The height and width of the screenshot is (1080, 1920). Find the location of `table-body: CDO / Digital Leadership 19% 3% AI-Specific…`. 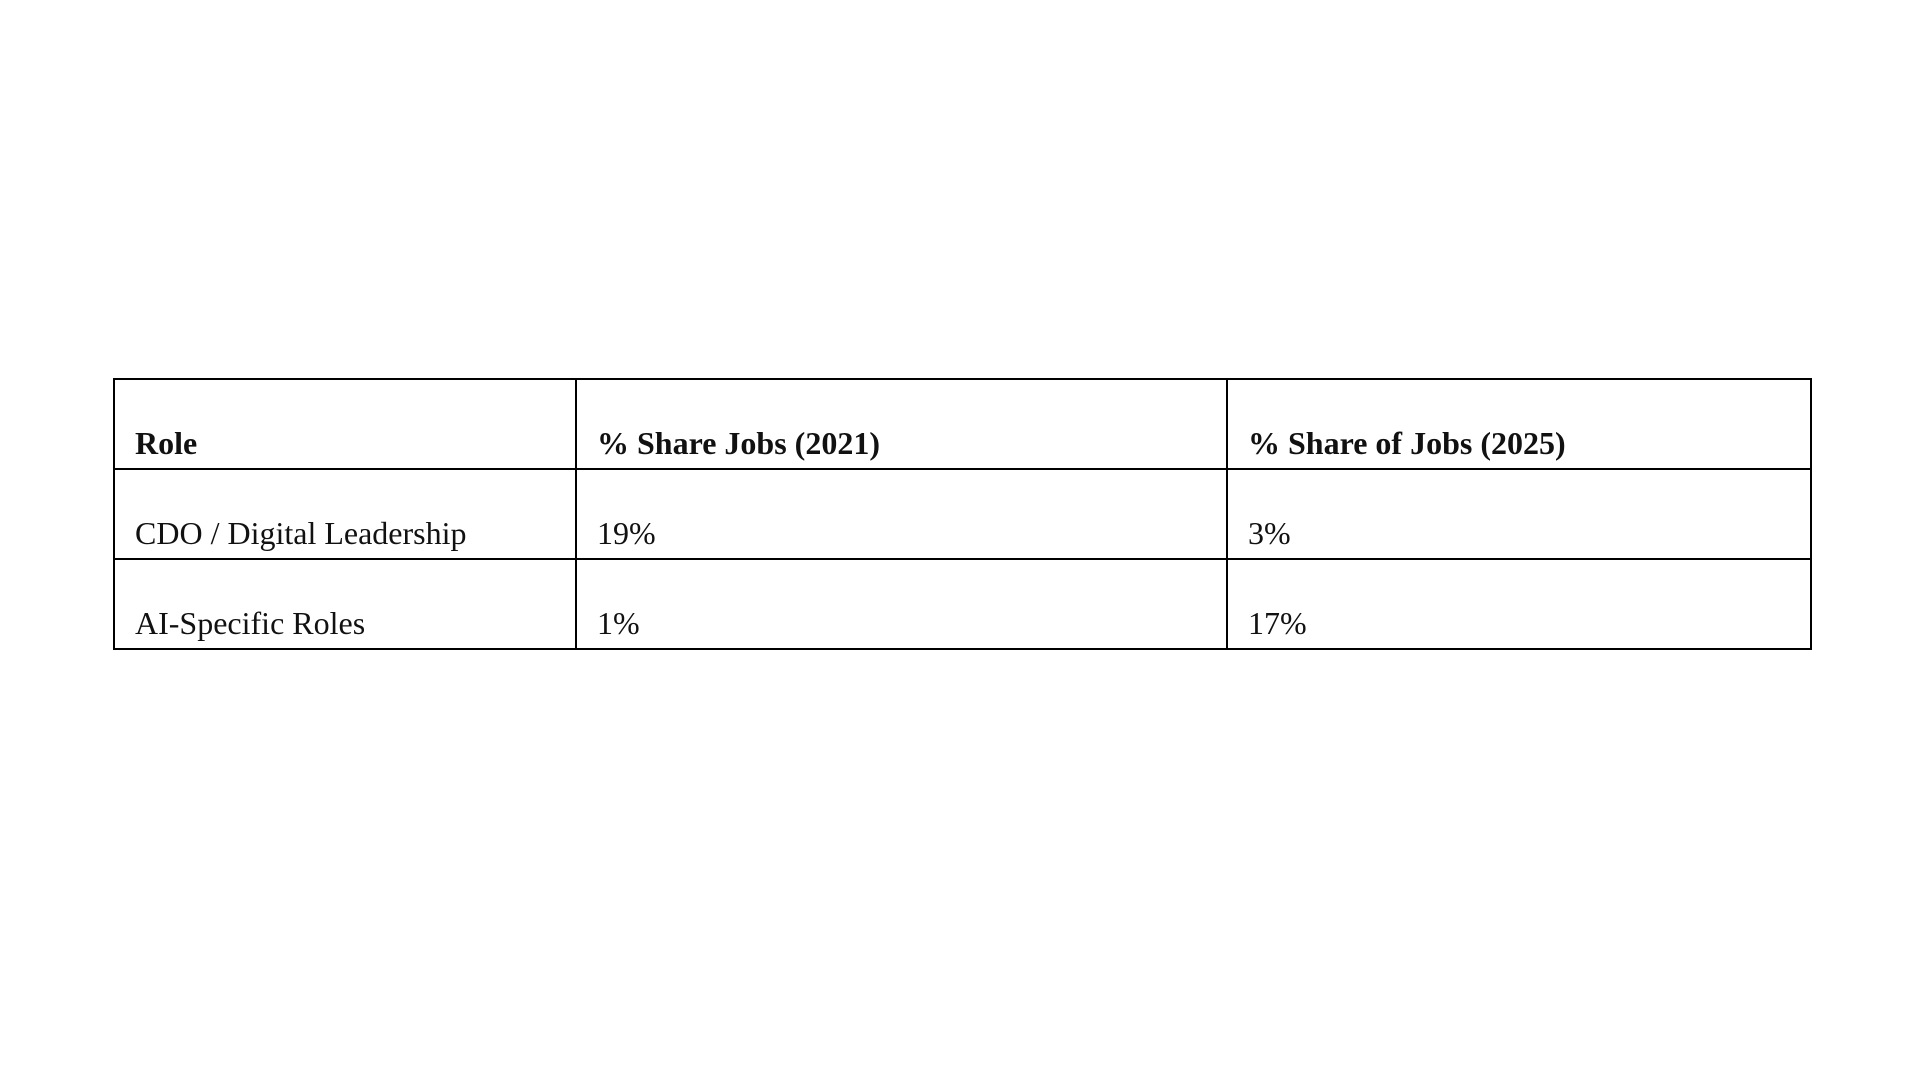

table-body: CDO / Digital Leadership 19% 3% AI-Specific… is located at coordinates (962, 559).